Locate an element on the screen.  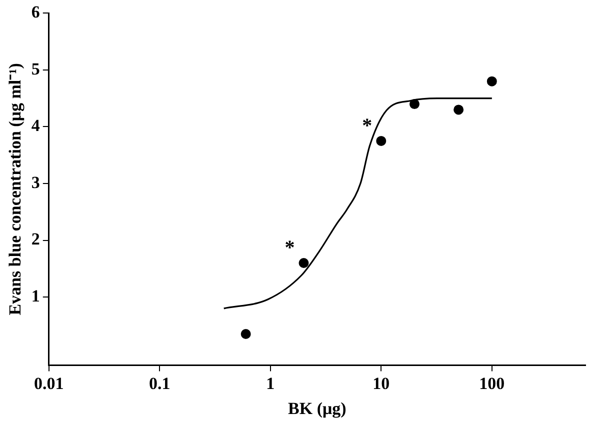
x-tick-label: 10 is located at coordinates (381, 383).